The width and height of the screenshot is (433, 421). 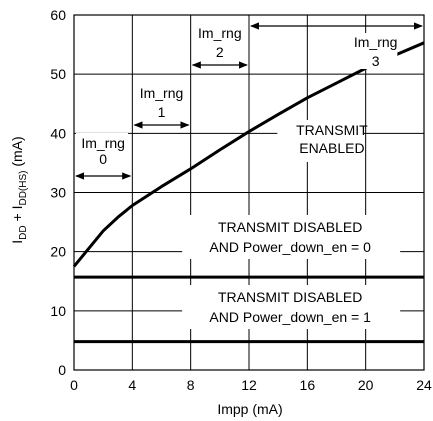 What do you see at coordinates (220, 33) in the screenshot?
I see `annotation-rng2-label: Im_rng` at bounding box center [220, 33].